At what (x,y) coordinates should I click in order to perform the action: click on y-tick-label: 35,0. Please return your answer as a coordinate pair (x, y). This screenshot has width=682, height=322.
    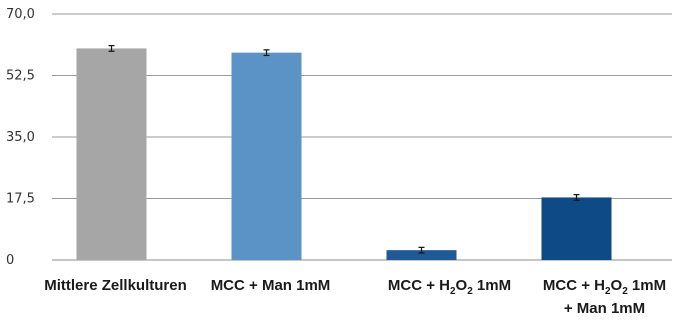
    Looking at the image, I should click on (20, 137).